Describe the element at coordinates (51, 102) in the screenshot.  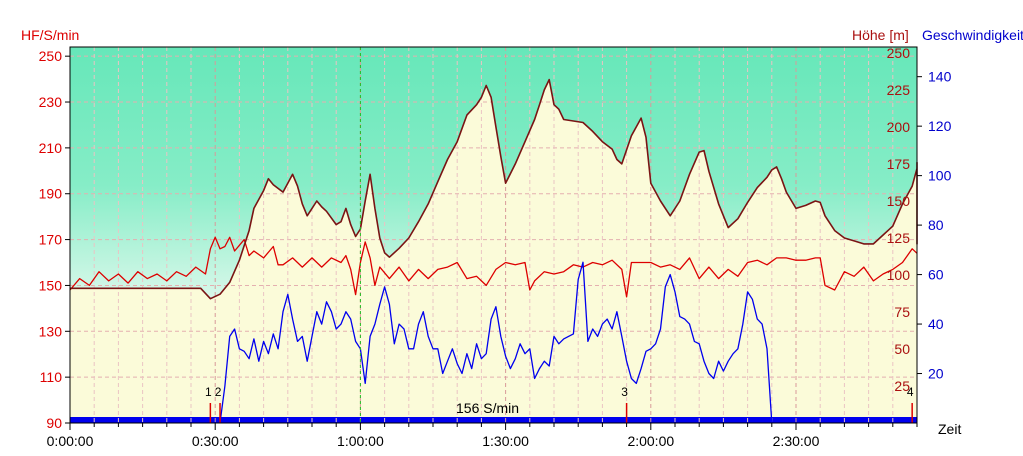
I see `left-tick-label: 230` at that location.